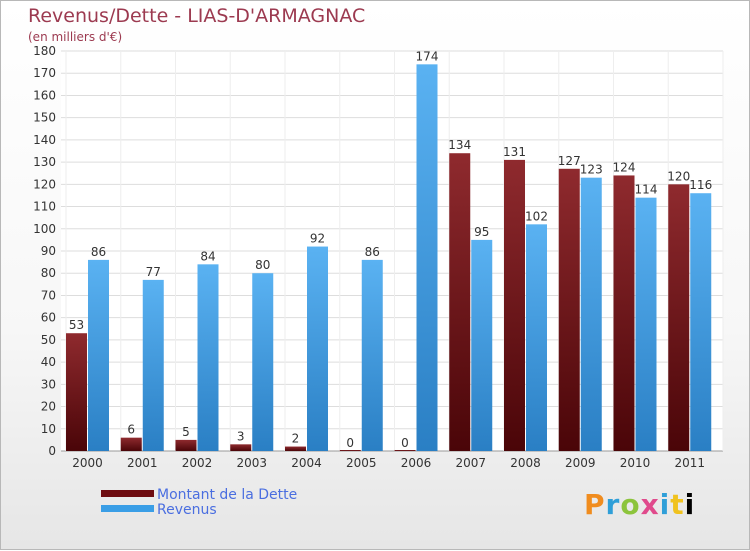 This screenshot has width=750, height=551. Describe the element at coordinates (87, 463) in the screenshot. I see `x-tick-label-2000: 2000` at that location.